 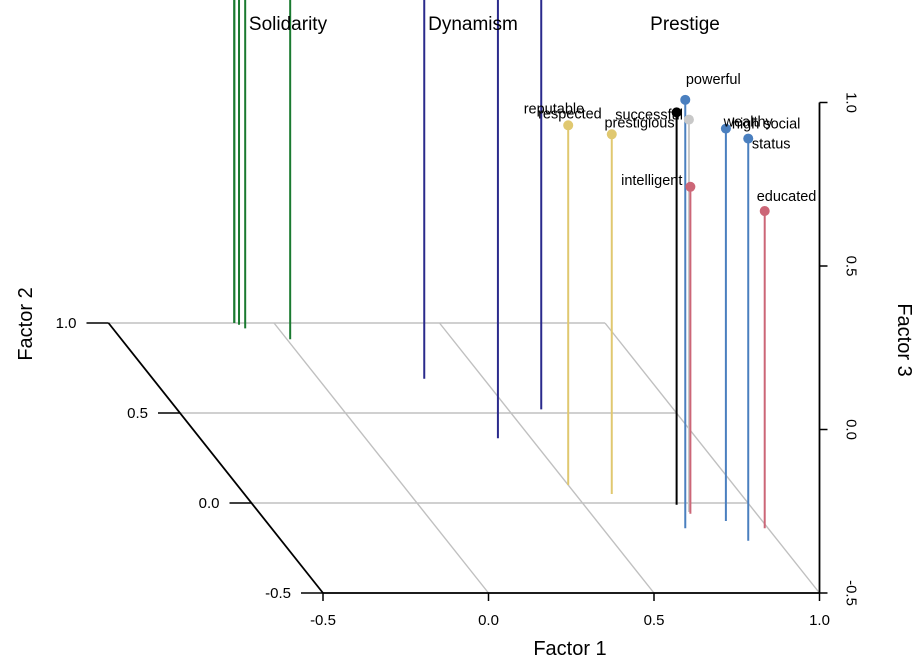 What do you see at coordinates (688, 119) in the screenshot?
I see `point-successful` at bounding box center [688, 119].